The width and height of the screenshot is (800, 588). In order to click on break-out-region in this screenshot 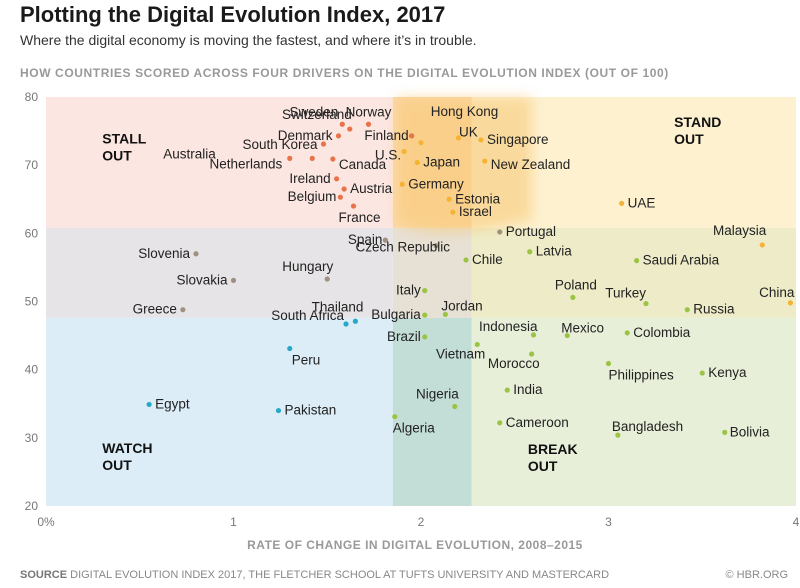, I will do `click(633, 411)`.